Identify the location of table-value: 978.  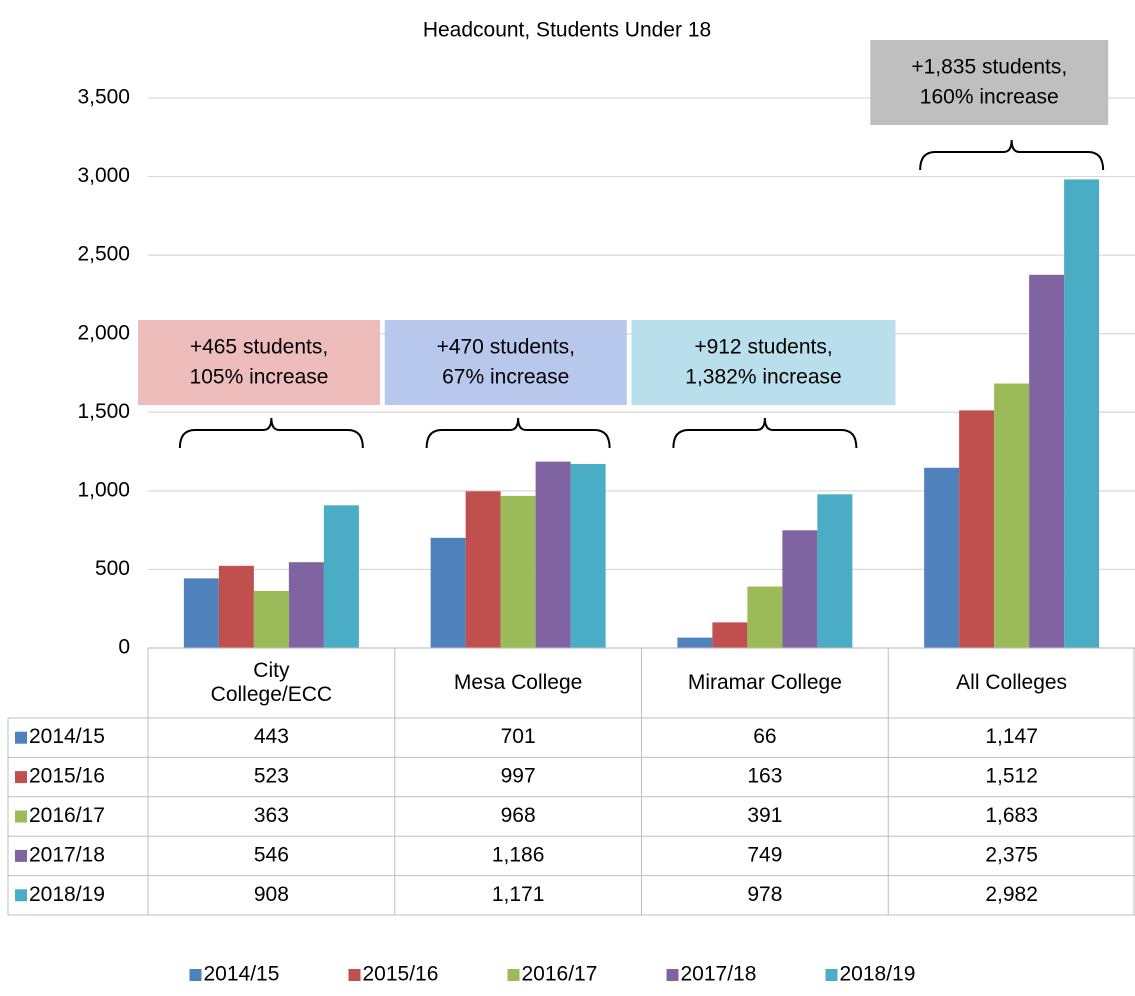
(764, 894).